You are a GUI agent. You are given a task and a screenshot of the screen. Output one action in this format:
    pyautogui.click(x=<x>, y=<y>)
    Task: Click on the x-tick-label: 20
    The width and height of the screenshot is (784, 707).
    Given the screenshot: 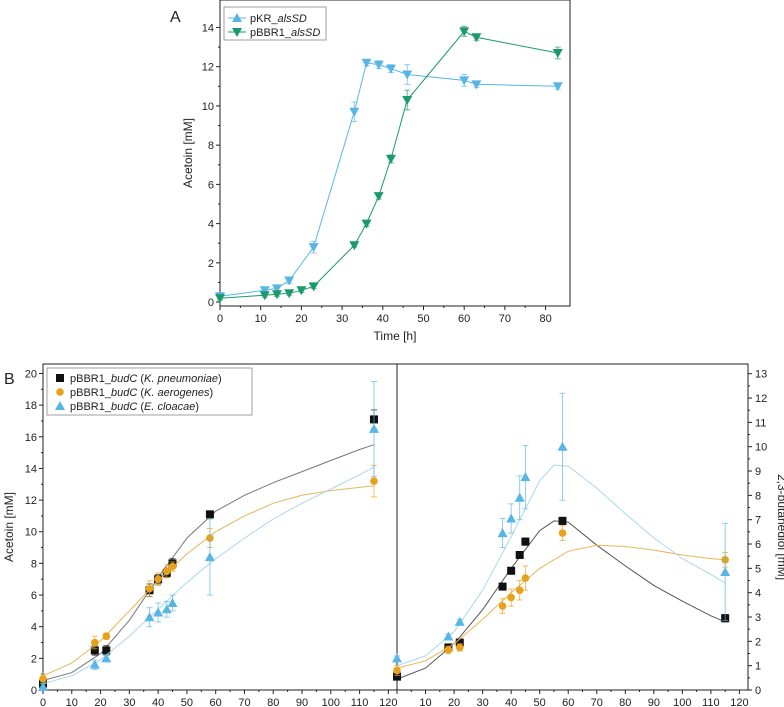 What is the action you would take?
    pyautogui.click(x=301, y=319)
    